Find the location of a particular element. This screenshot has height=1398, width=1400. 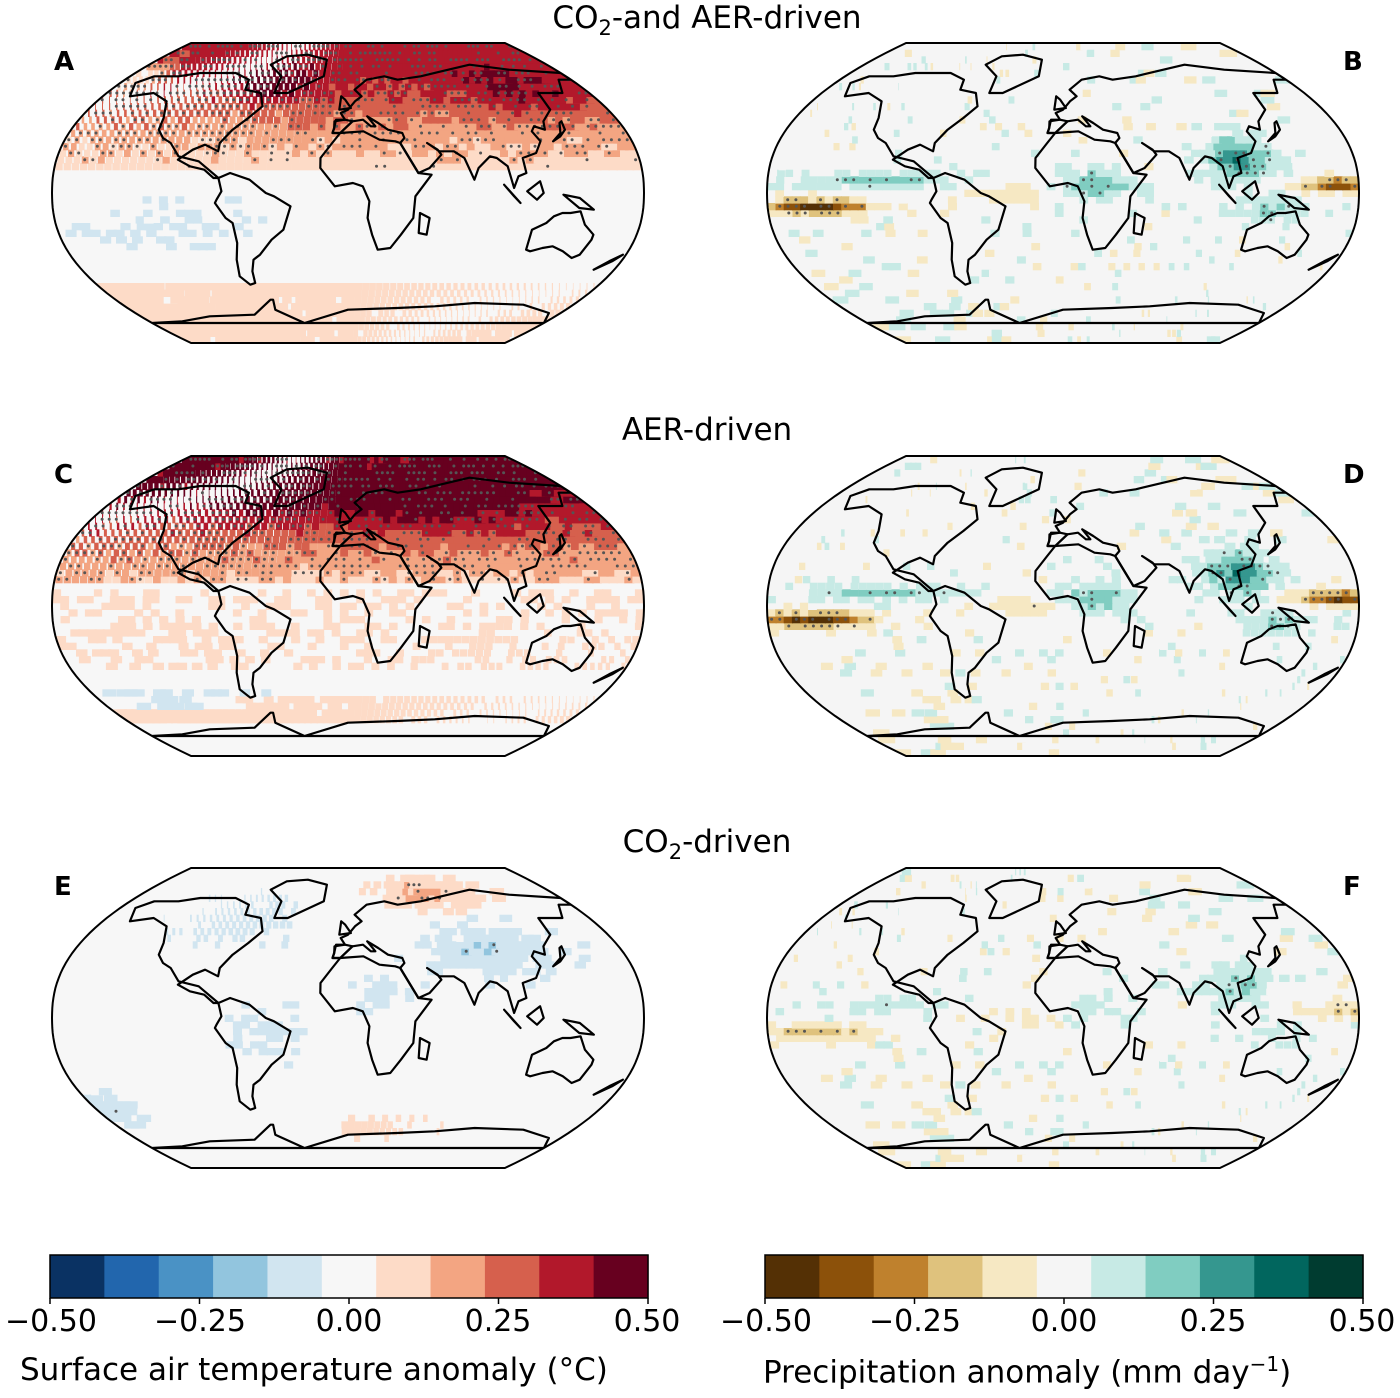

coastline is located at coordinates (1293, 202).